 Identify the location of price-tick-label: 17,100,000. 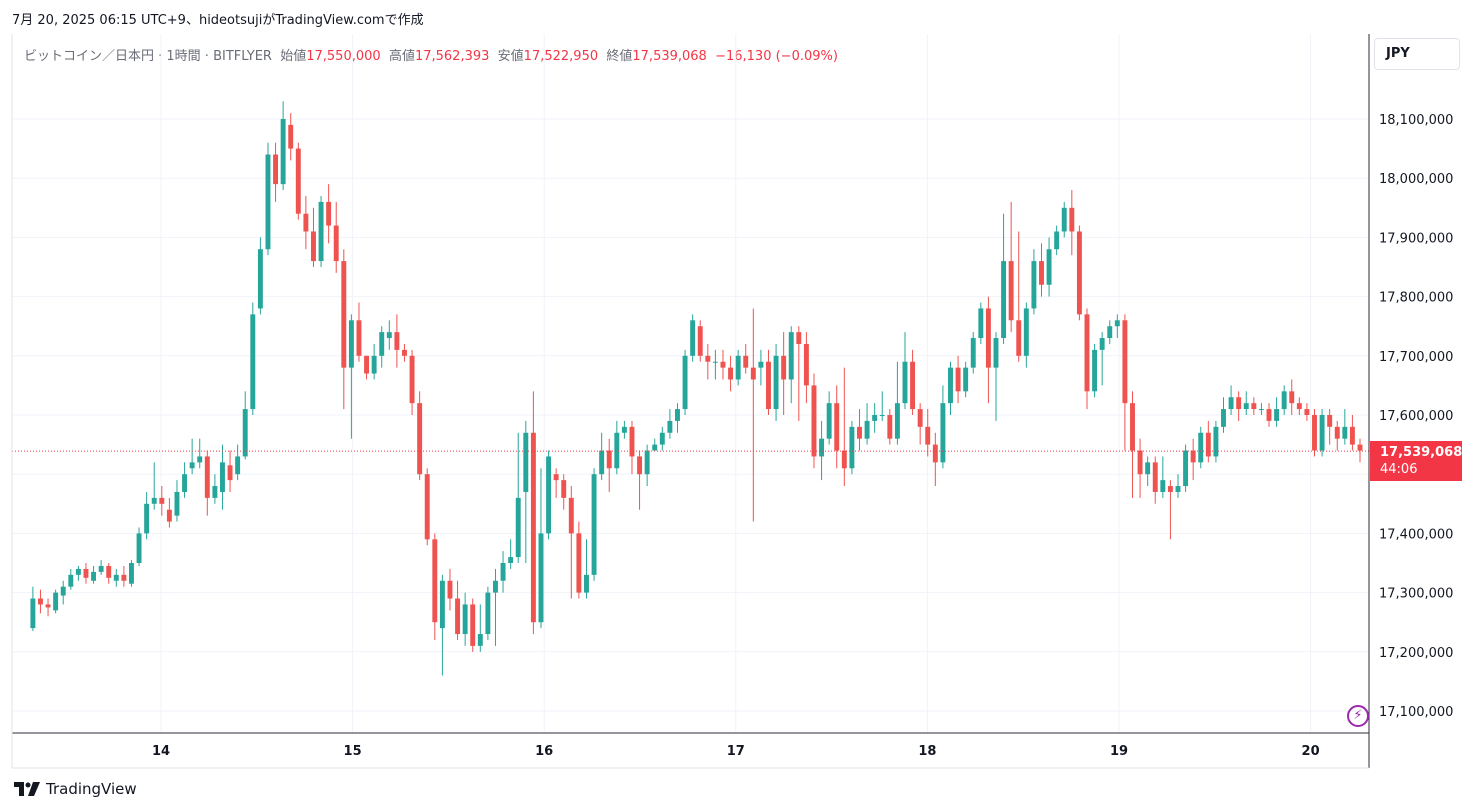
(1416, 712).